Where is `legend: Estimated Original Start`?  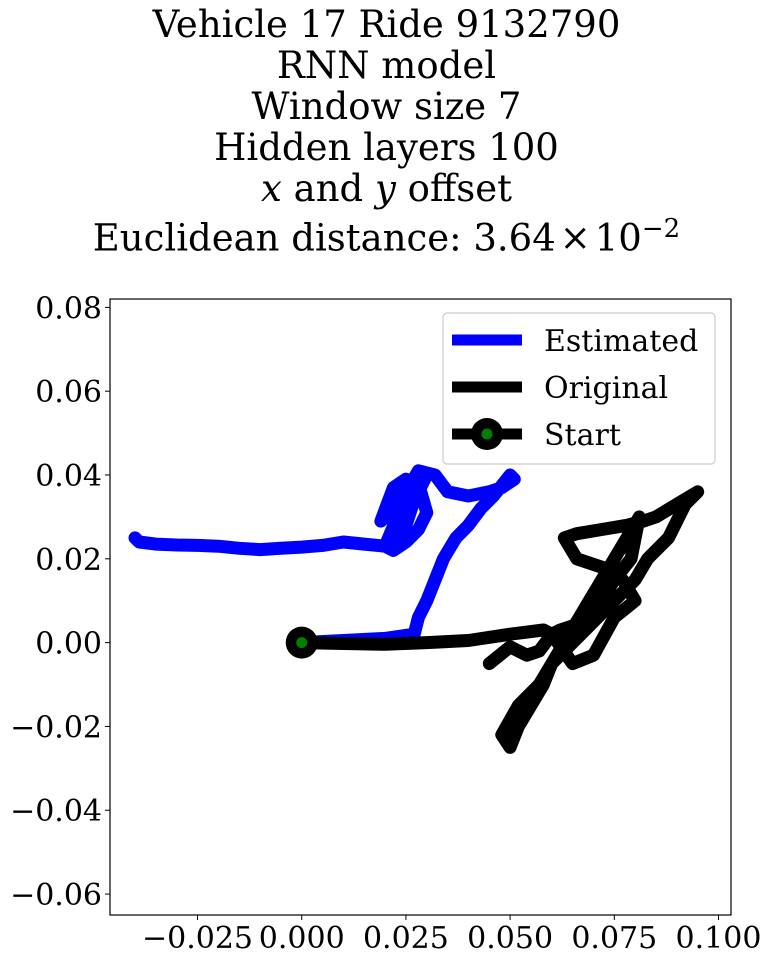
legend: Estimated Original Start is located at coordinates (579, 388).